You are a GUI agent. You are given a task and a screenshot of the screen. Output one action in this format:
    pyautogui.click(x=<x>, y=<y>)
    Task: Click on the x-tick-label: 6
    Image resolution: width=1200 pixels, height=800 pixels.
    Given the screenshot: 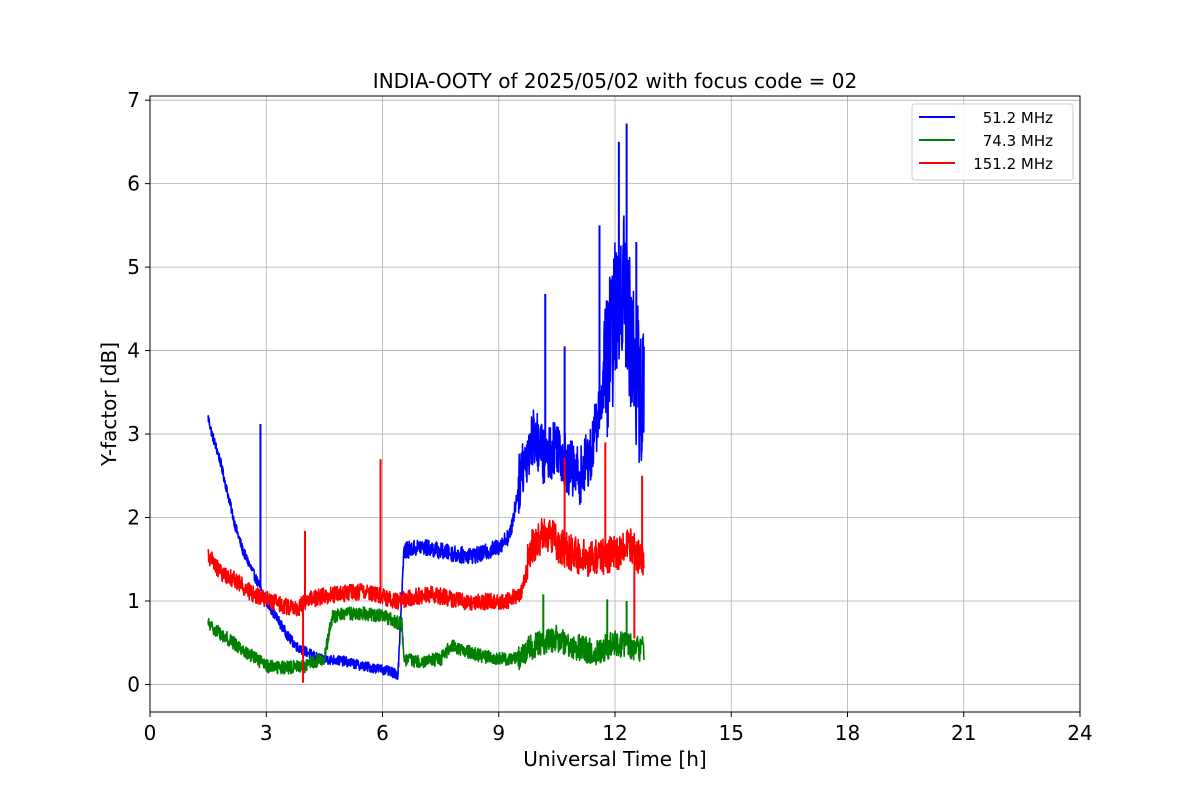 What is the action you would take?
    pyautogui.click(x=382, y=733)
    